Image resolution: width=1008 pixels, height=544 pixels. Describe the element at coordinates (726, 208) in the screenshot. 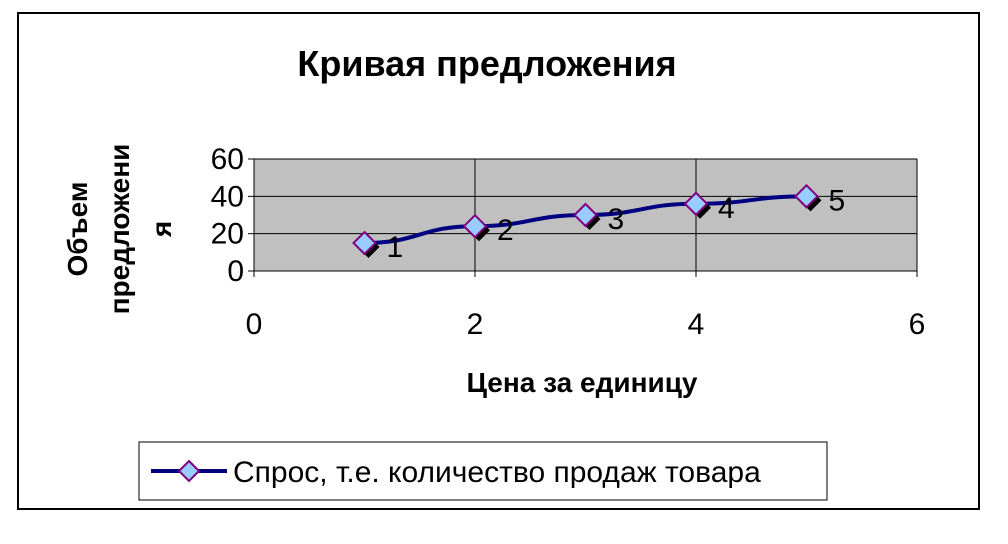

I see `data-label: 4` at that location.